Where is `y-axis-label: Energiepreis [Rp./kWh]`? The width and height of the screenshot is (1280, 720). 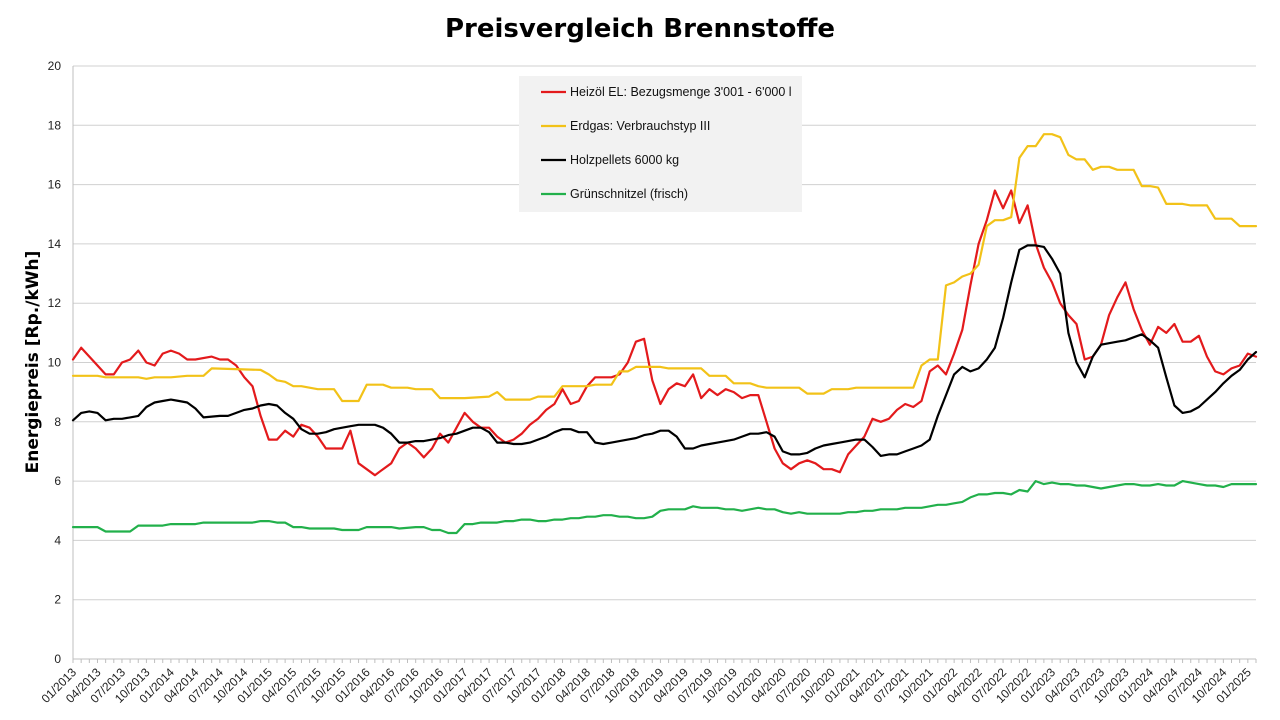
y-axis-label: Energiepreis [Rp./kWh] is located at coordinates (33, 362).